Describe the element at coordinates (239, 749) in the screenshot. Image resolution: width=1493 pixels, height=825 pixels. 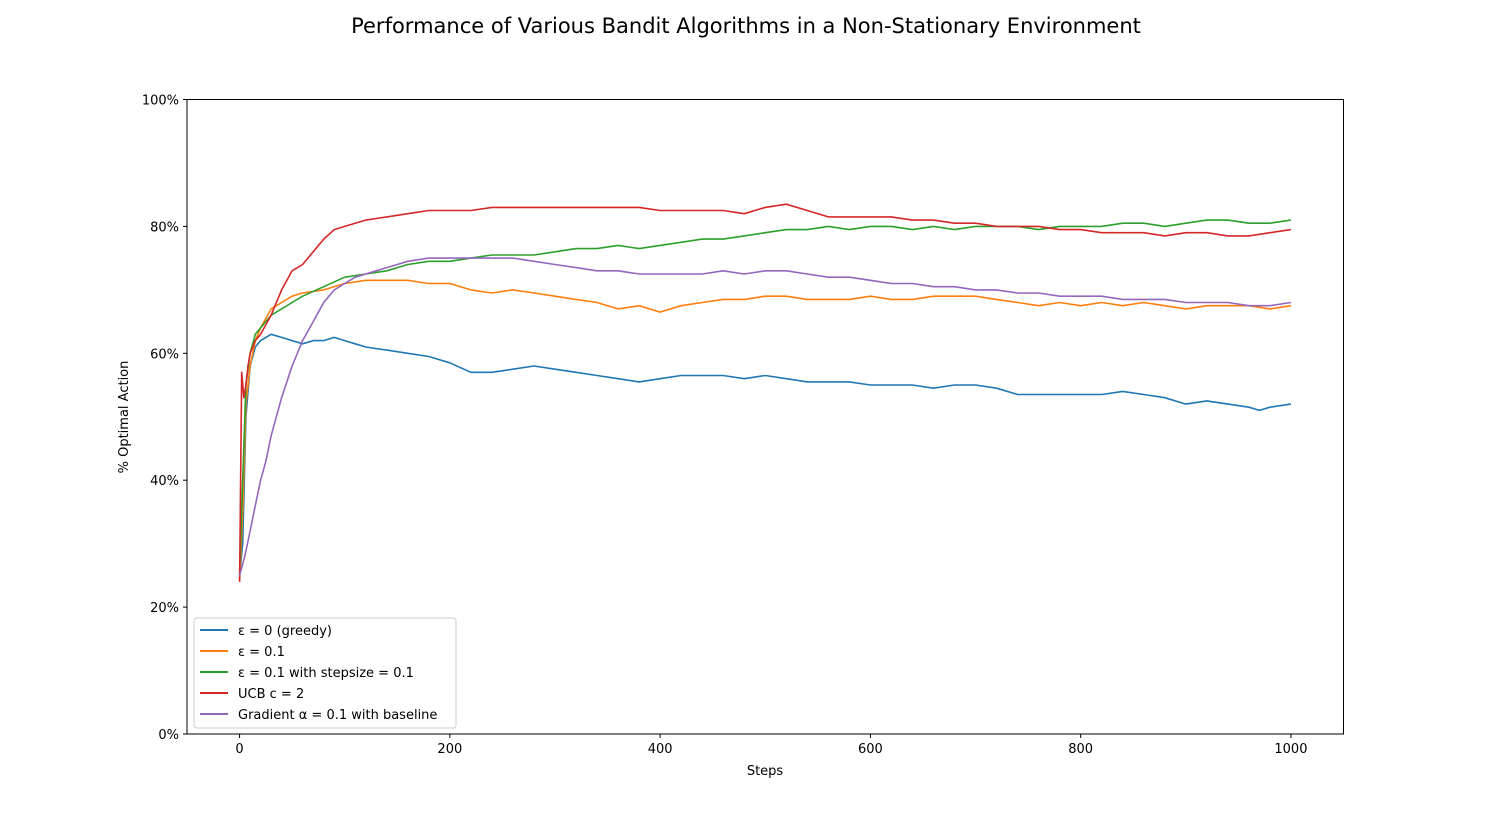
I see `x-tick-label: 0` at that location.